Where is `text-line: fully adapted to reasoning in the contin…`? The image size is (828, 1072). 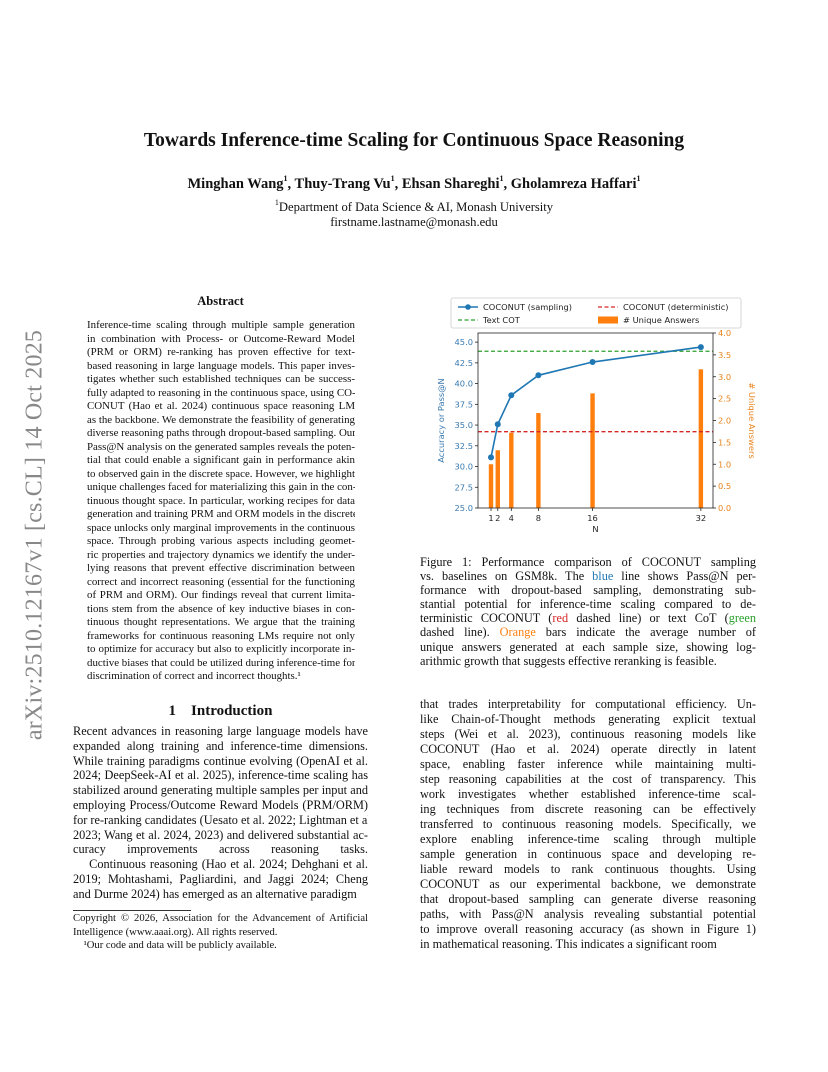
text-line: fully adapted to reasoning in the contin… is located at coordinates (221, 392).